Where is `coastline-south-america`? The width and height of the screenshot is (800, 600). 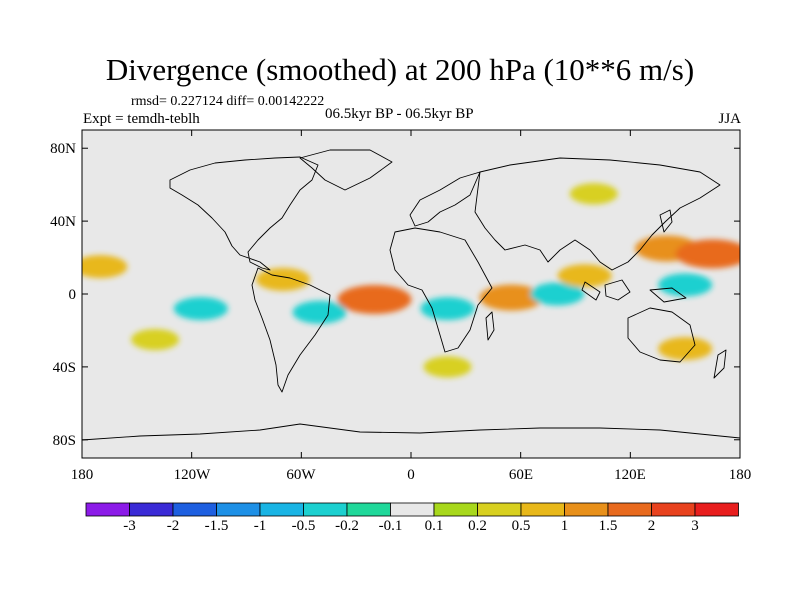 coastline-south-america is located at coordinates (291, 330).